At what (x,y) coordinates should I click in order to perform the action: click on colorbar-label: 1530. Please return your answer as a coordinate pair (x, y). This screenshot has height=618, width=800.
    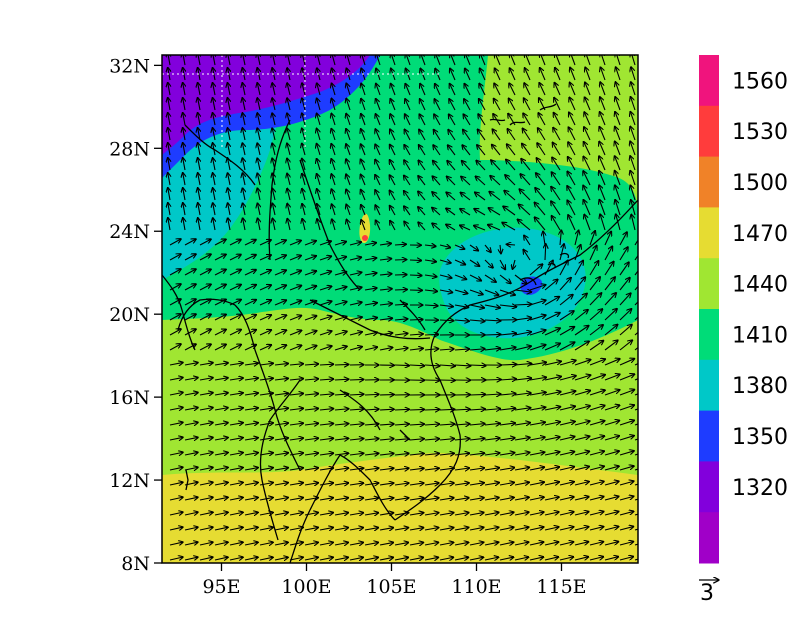
    Looking at the image, I should click on (760, 132).